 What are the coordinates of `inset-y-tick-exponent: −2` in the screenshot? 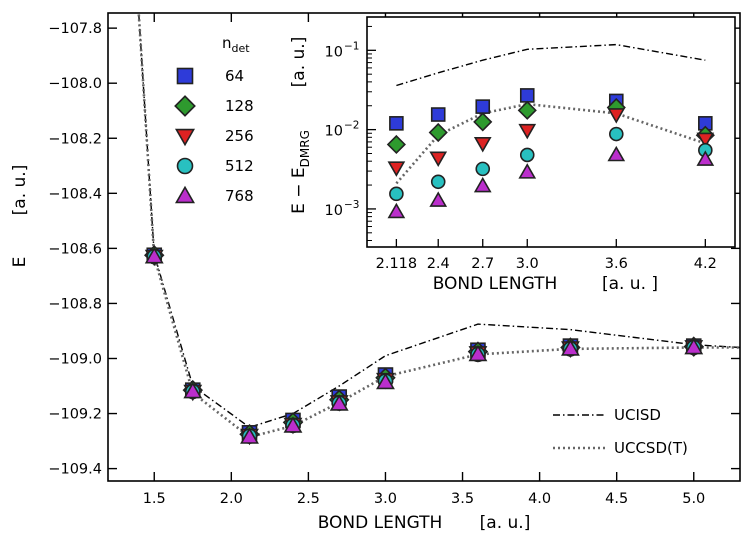 It's located at (351, 126).